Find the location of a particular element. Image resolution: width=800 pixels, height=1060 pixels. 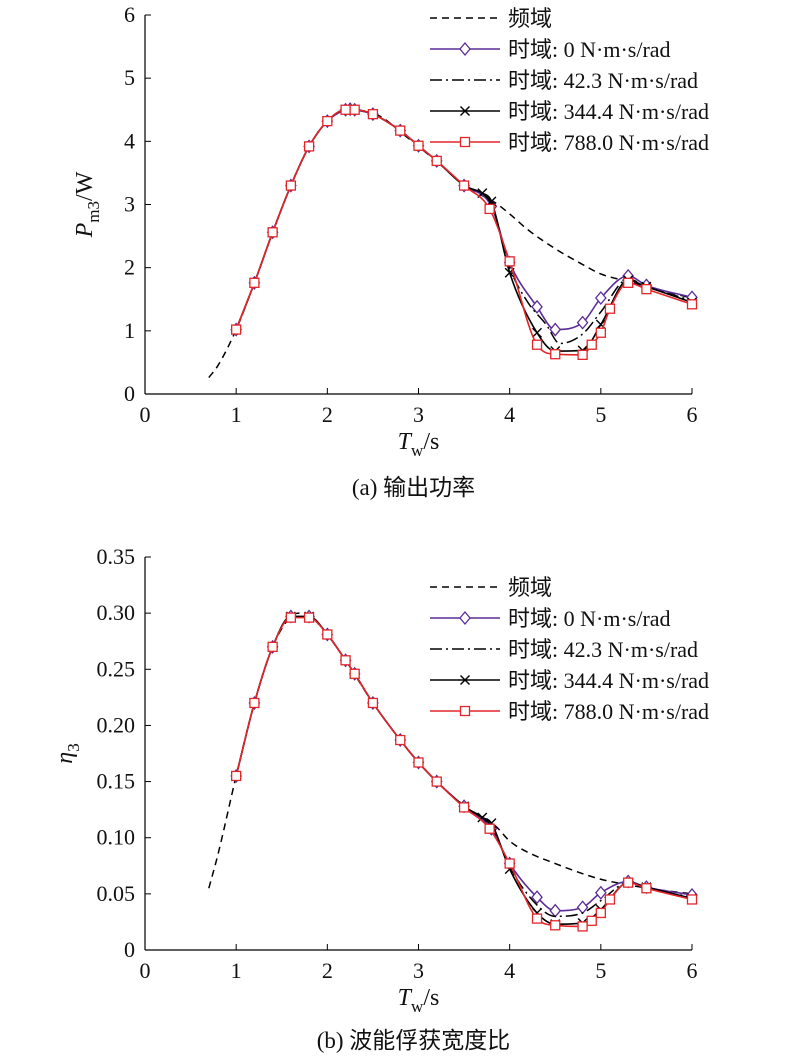

y-tick-label: 4 is located at coordinates (129, 140).